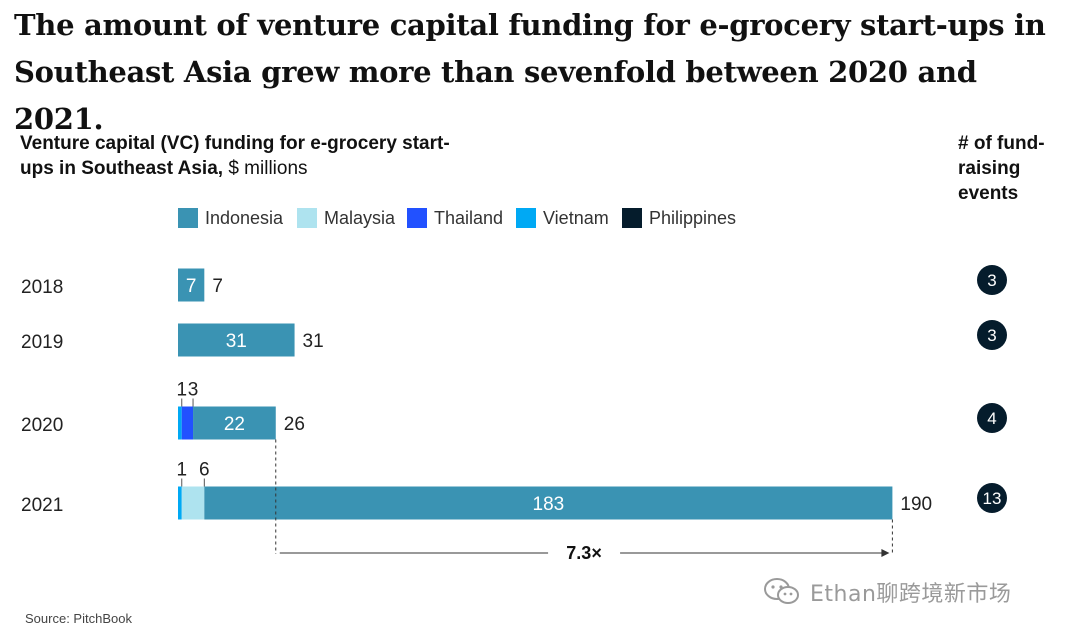 The height and width of the screenshot is (639, 1080). I want to click on bar-vietnam-2020, so click(180, 423).